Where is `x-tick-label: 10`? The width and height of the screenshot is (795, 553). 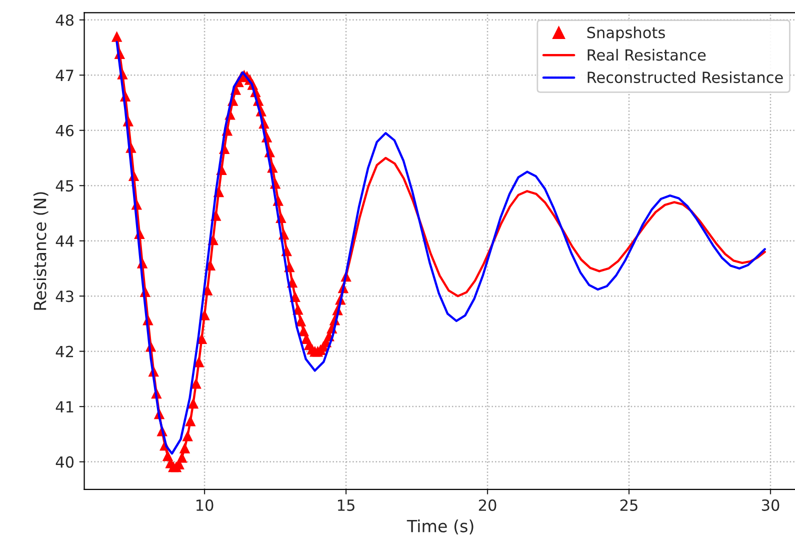
x-tick-label: 10 is located at coordinates (205, 505).